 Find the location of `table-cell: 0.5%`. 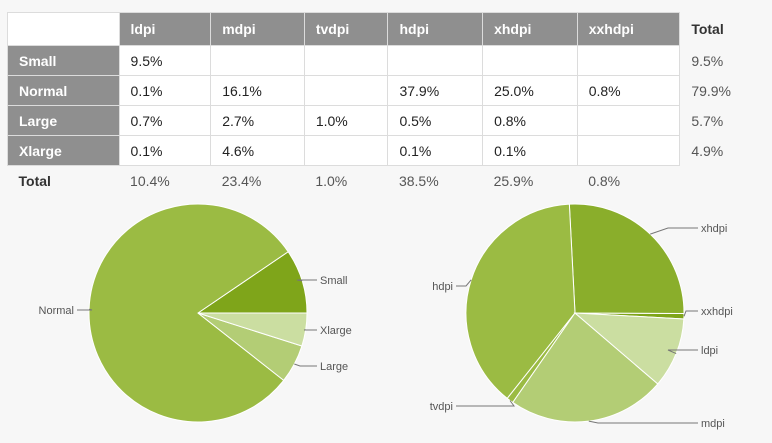

table-cell: 0.5% is located at coordinates (435, 120).